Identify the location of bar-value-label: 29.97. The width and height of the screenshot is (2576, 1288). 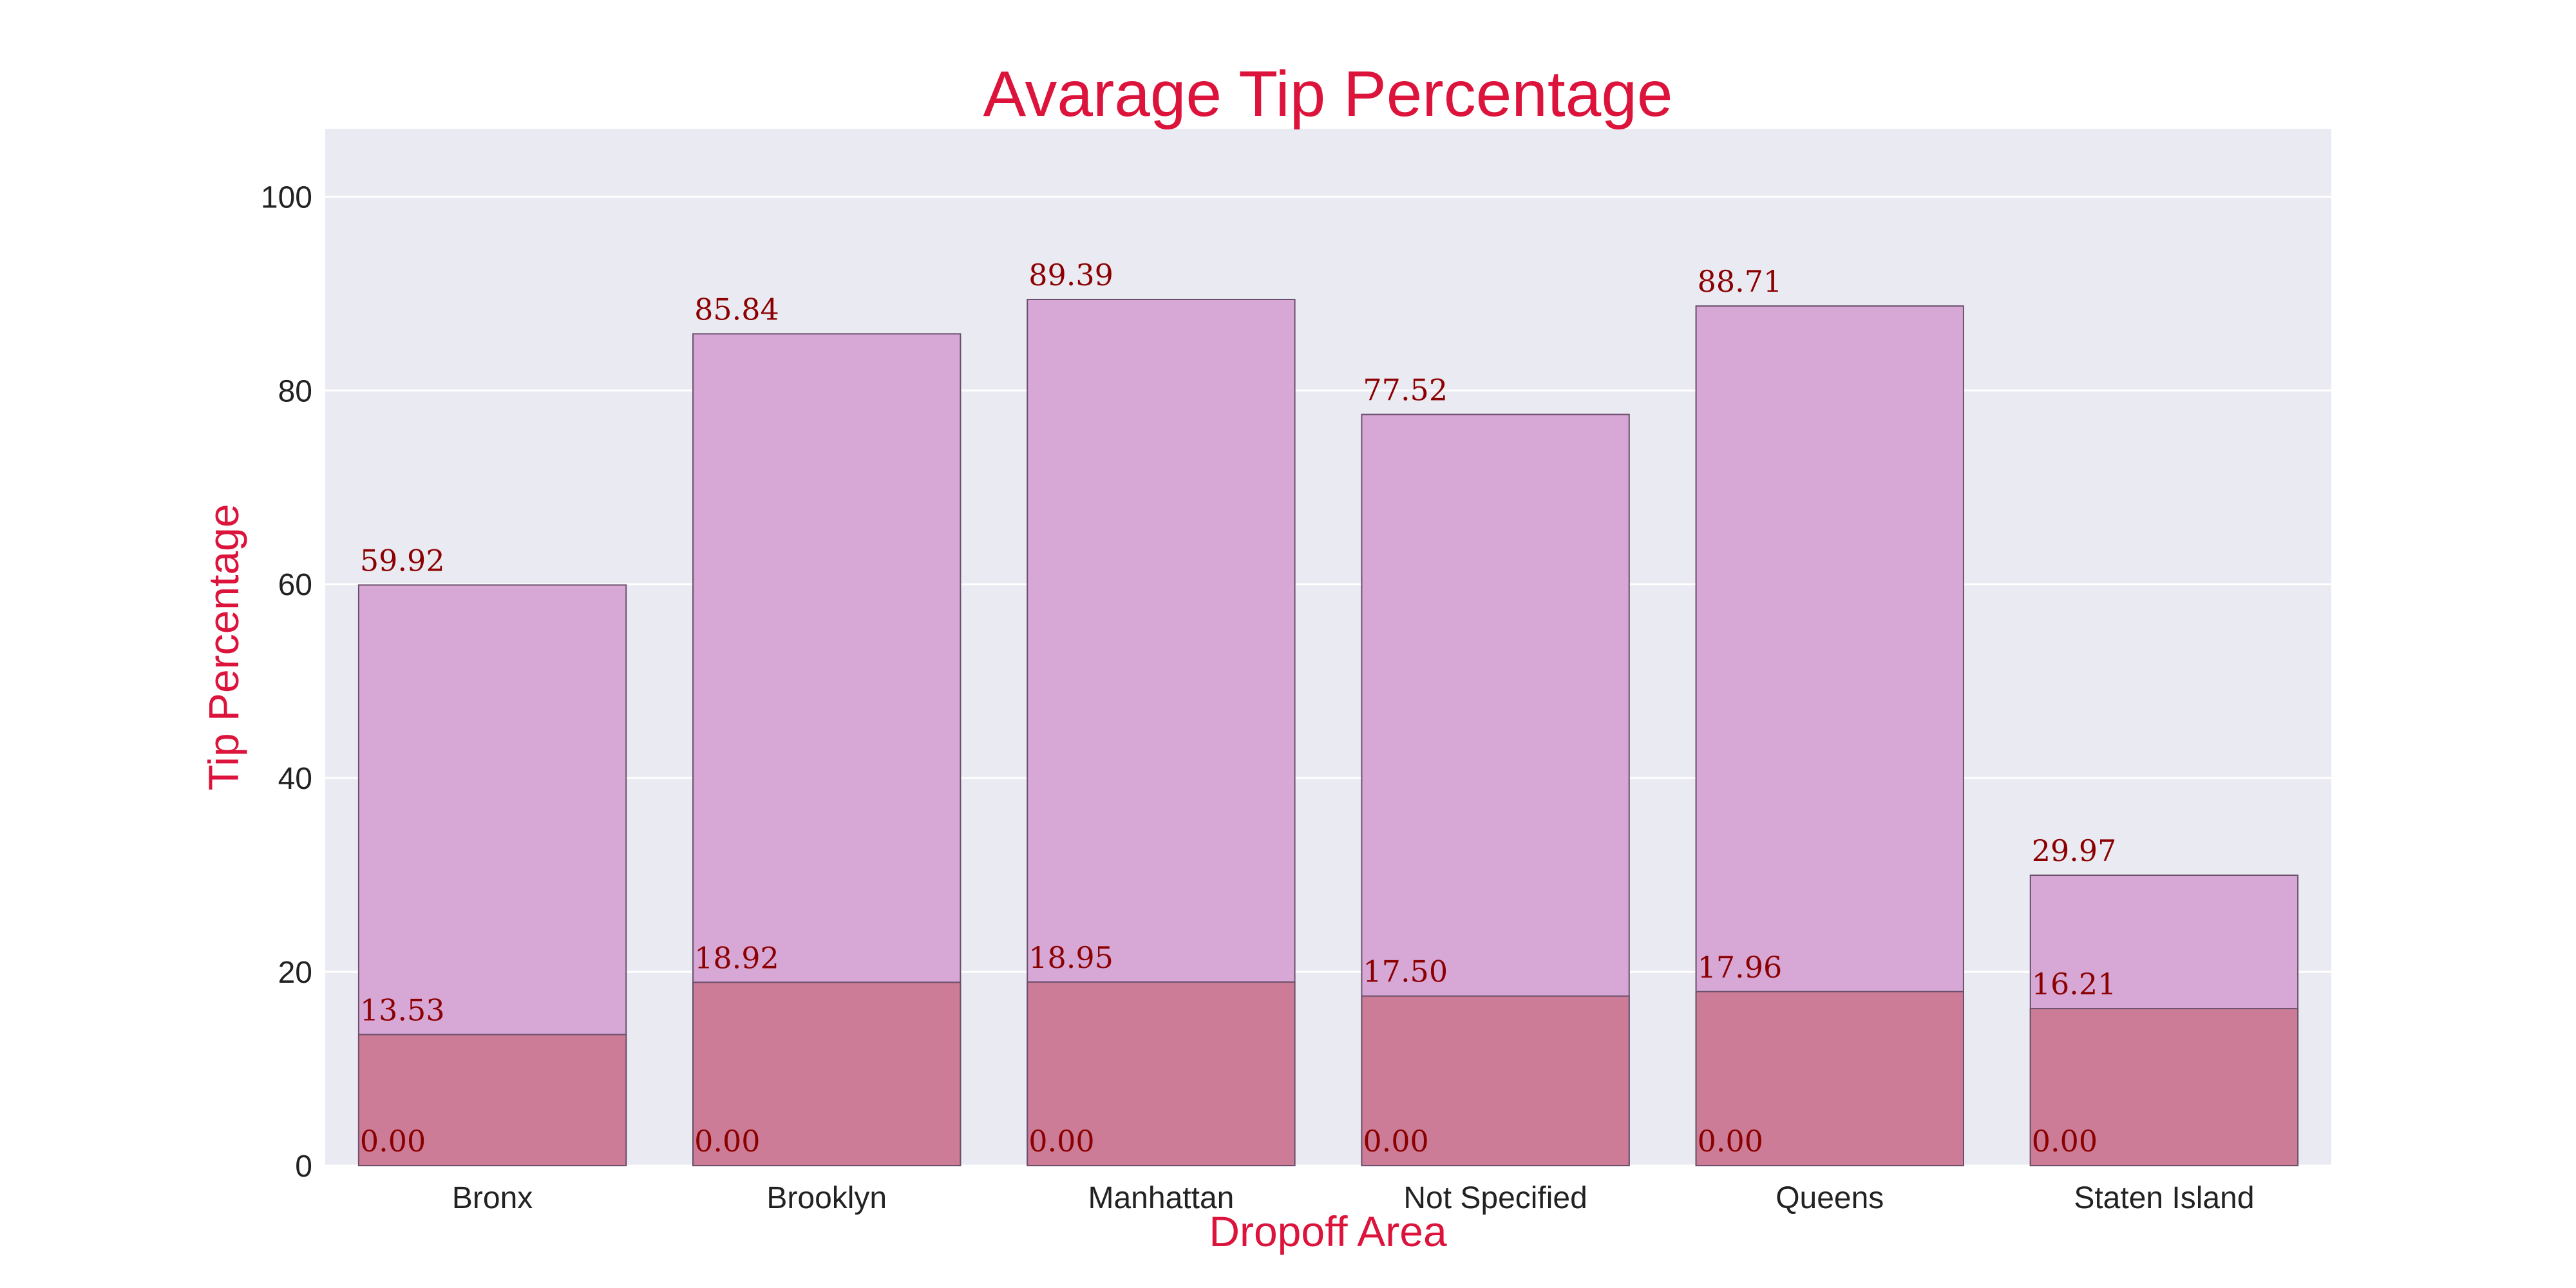
(2074, 850).